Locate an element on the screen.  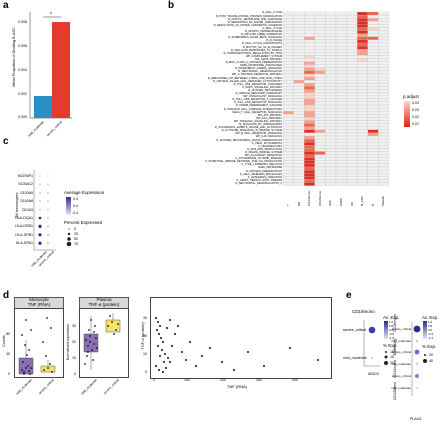
panel-d-sx-2: 200 is located at coordinates (223, 380).